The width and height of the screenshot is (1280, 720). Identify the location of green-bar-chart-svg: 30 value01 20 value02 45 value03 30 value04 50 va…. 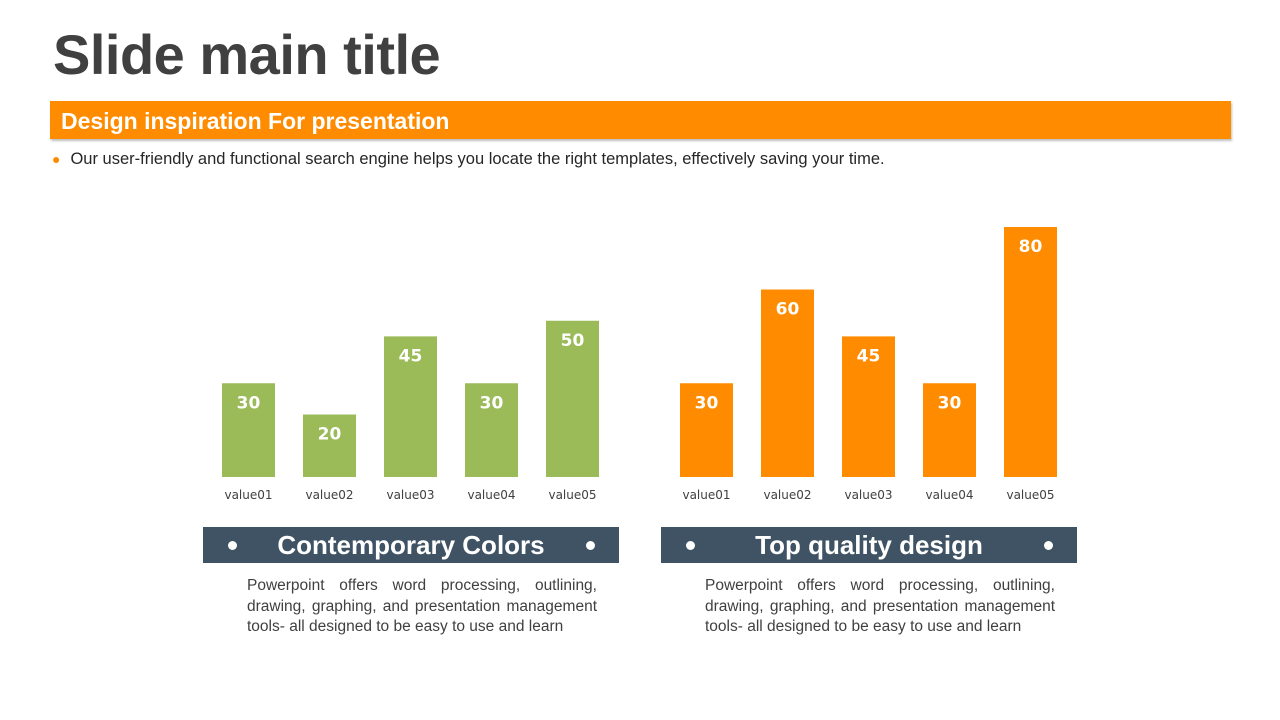
(410, 411).